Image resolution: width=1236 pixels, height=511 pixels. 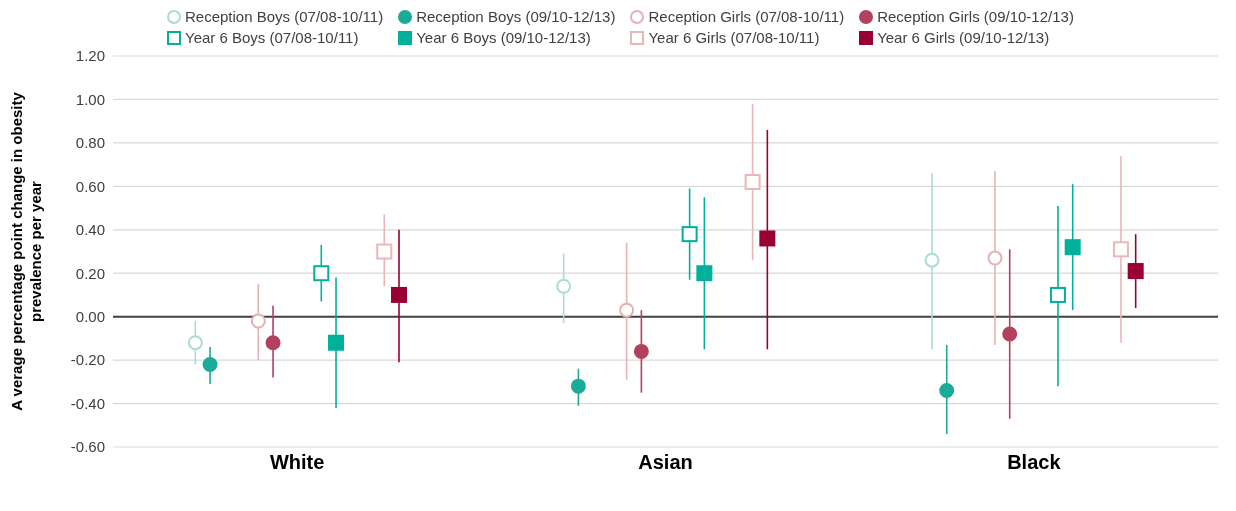 I want to click on y-tick-label: 1.00, so click(x=90, y=99).